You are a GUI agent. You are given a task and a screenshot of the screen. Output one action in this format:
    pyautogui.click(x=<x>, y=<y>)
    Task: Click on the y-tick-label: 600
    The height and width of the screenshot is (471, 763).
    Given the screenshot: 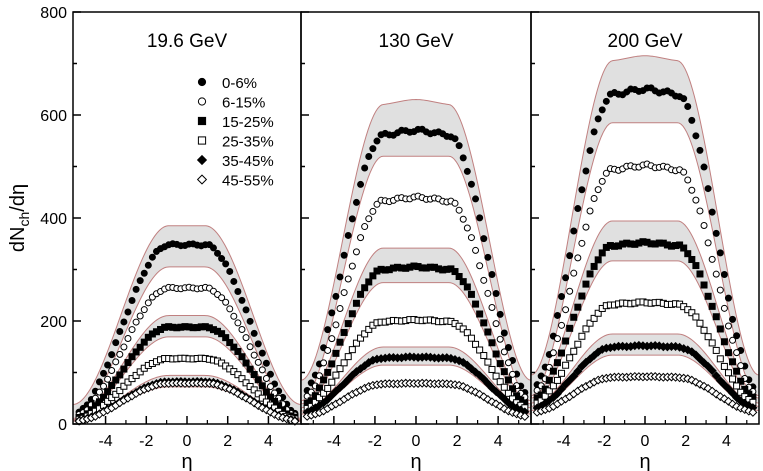 What is the action you would take?
    pyautogui.click(x=53, y=116)
    